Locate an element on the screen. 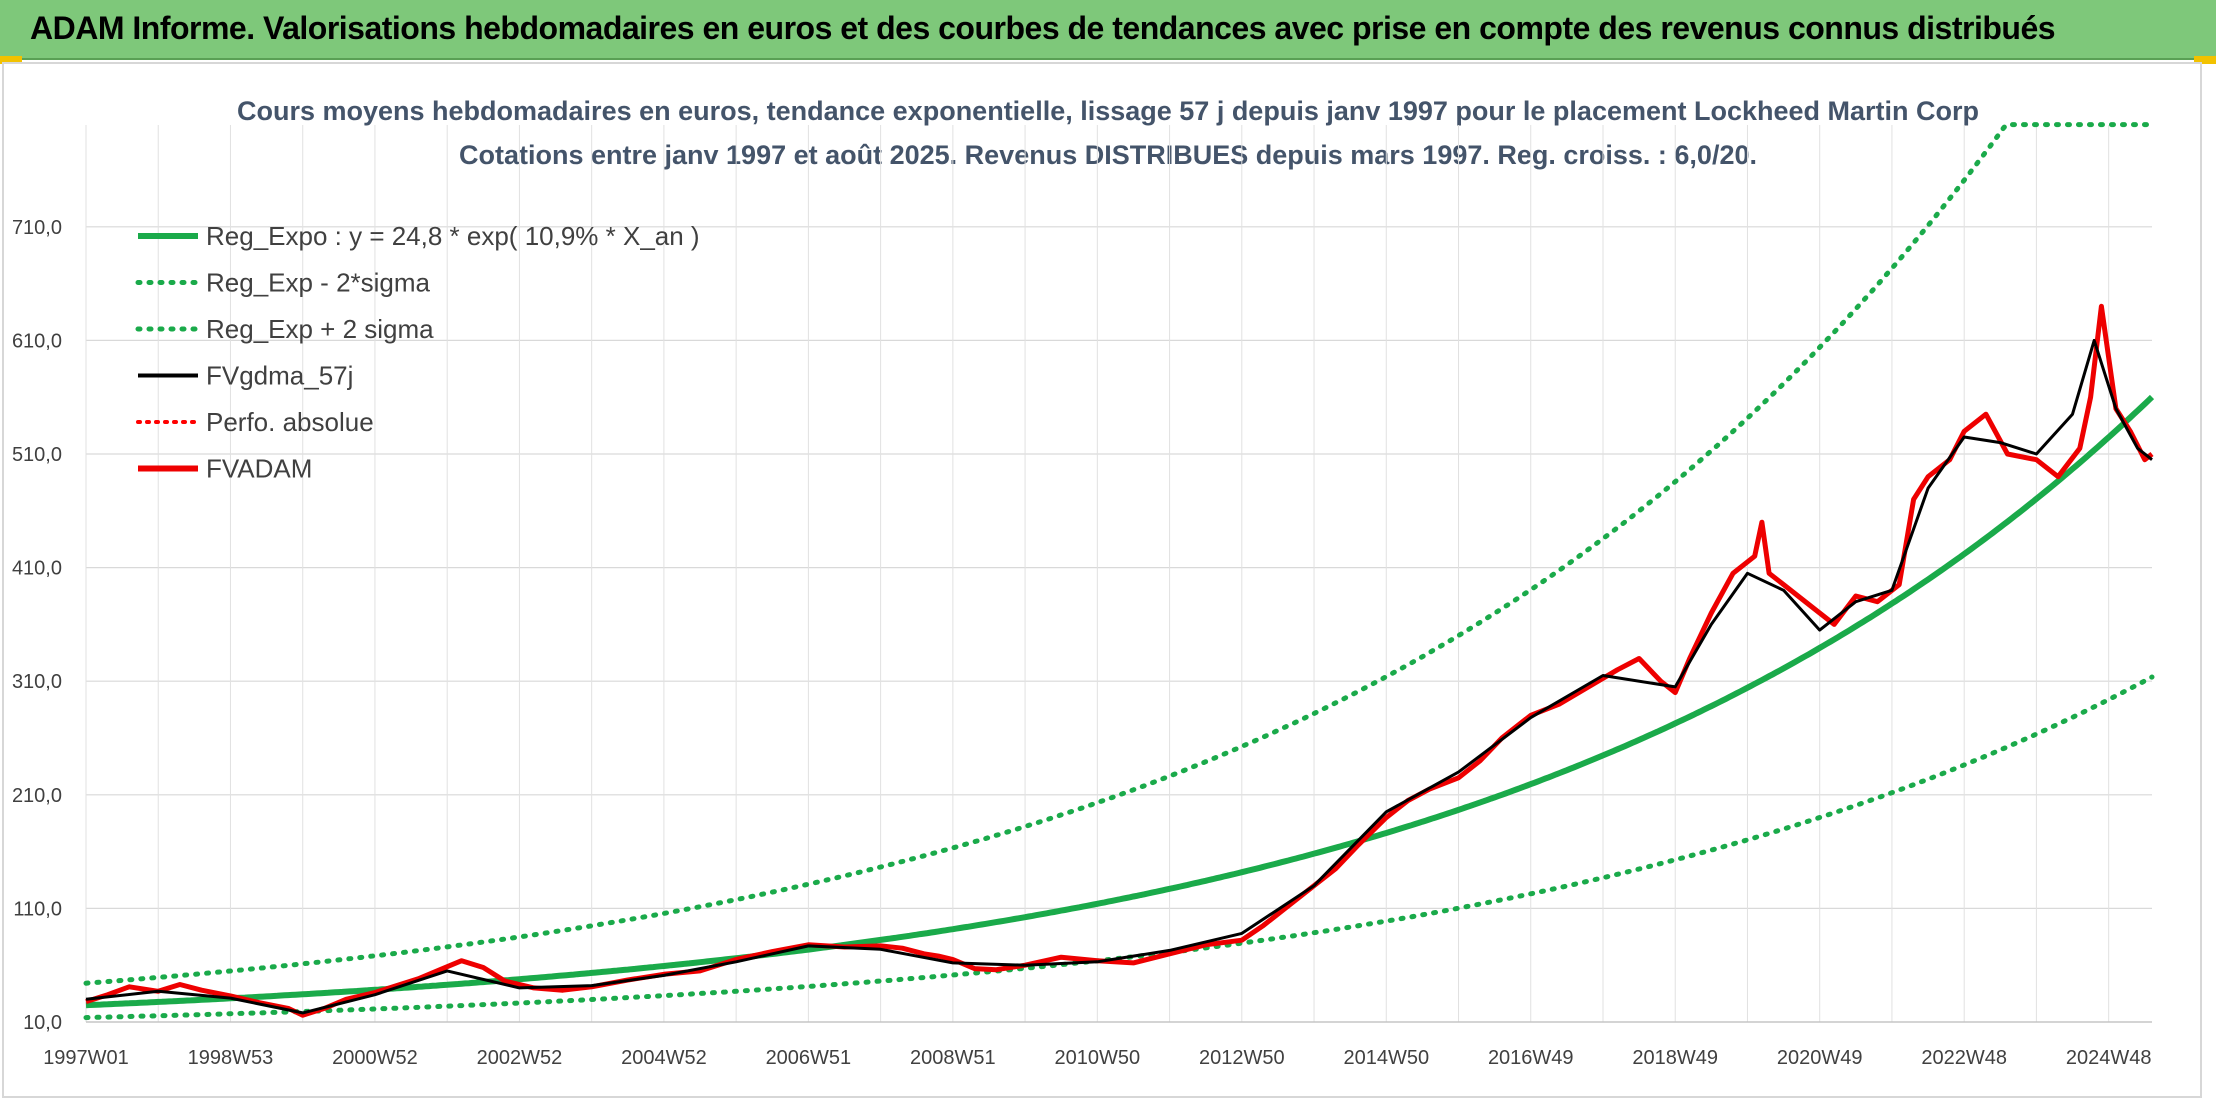 The width and height of the screenshot is (2216, 1106). corner-marker-right is located at coordinates (2205, 60).